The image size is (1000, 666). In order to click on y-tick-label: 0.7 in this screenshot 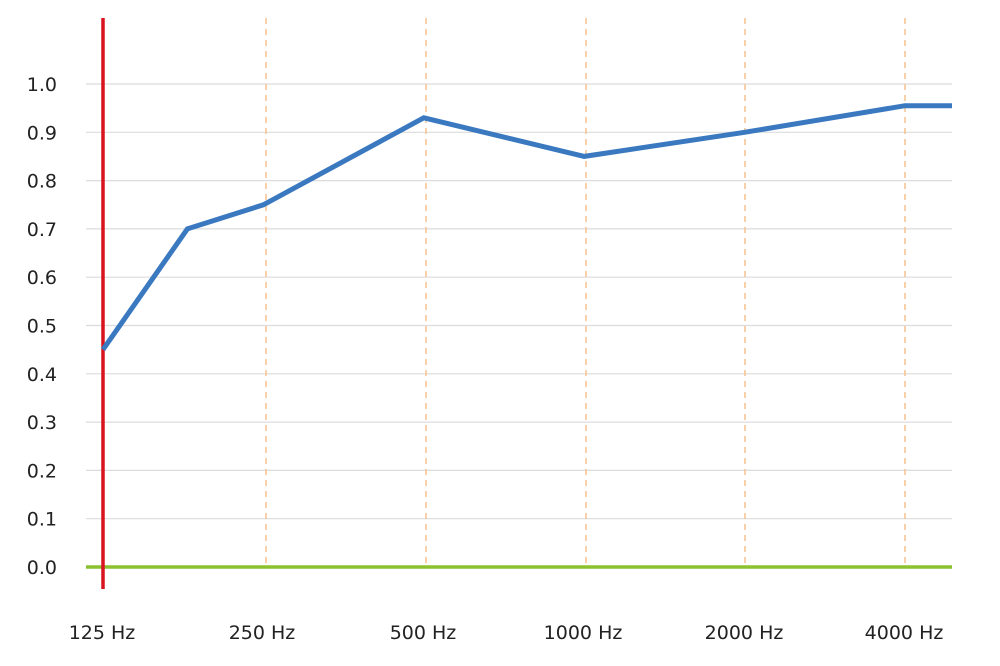, I will do `click(42, 230)`.